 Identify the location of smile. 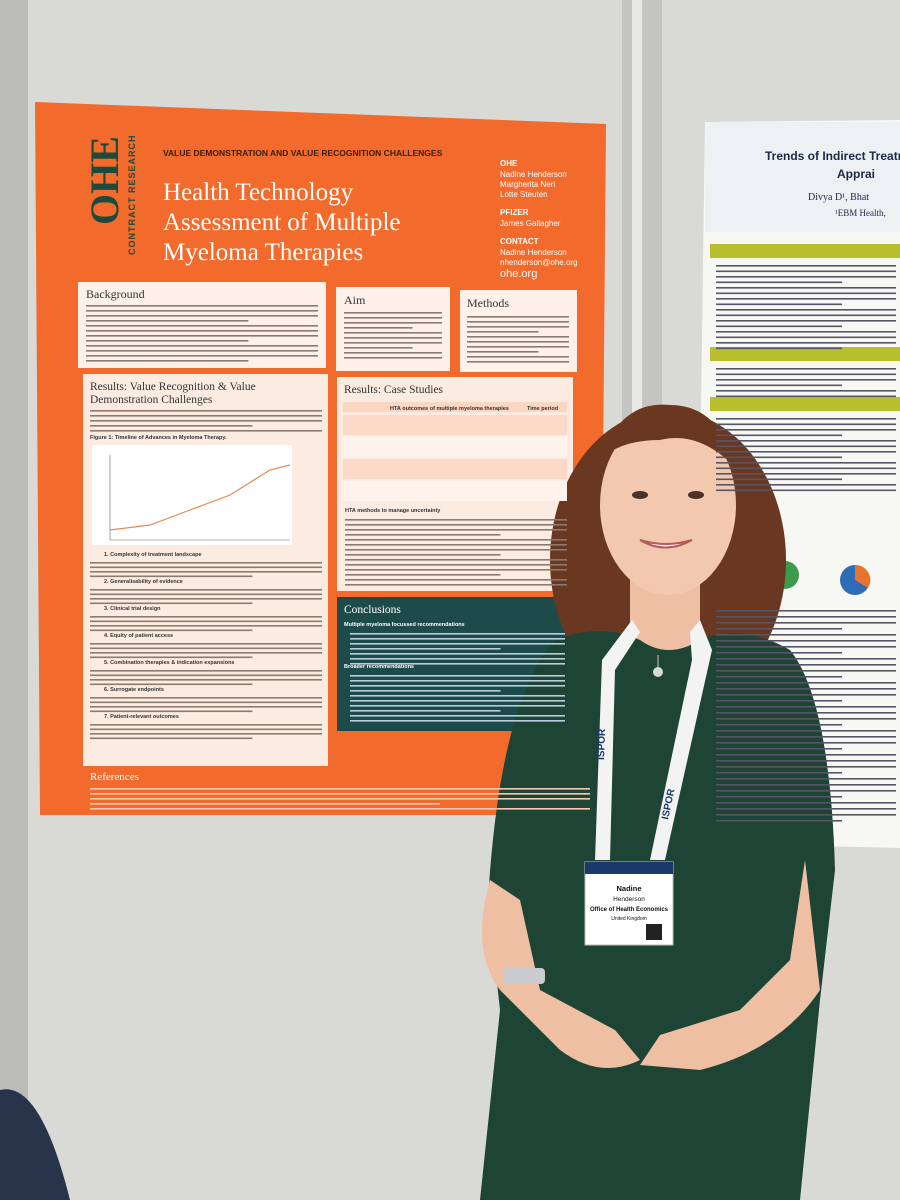
(666, 544).